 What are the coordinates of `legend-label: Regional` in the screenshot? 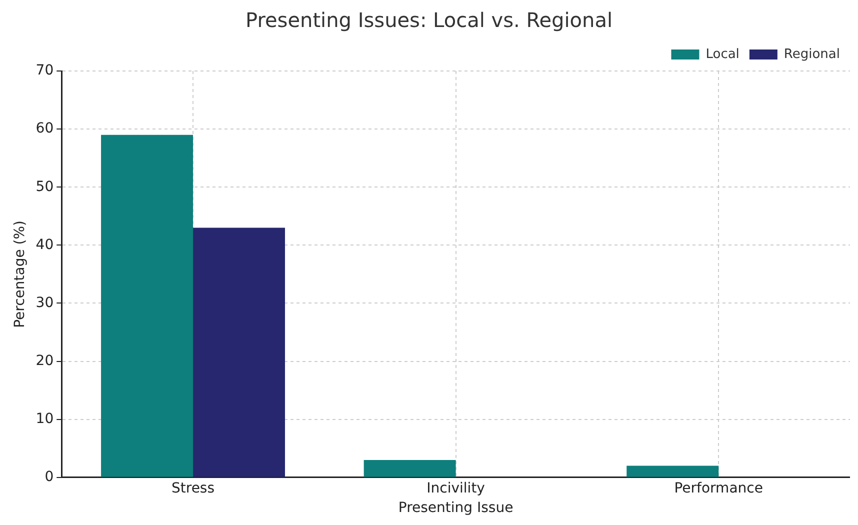 It's located at (812, 54).